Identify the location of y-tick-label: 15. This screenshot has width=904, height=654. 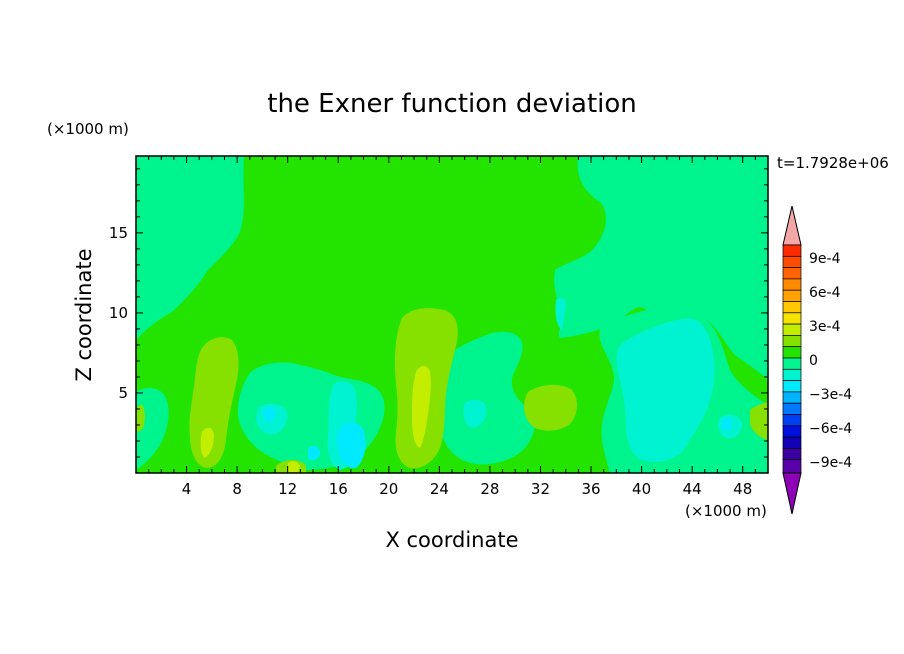
(118, 233).